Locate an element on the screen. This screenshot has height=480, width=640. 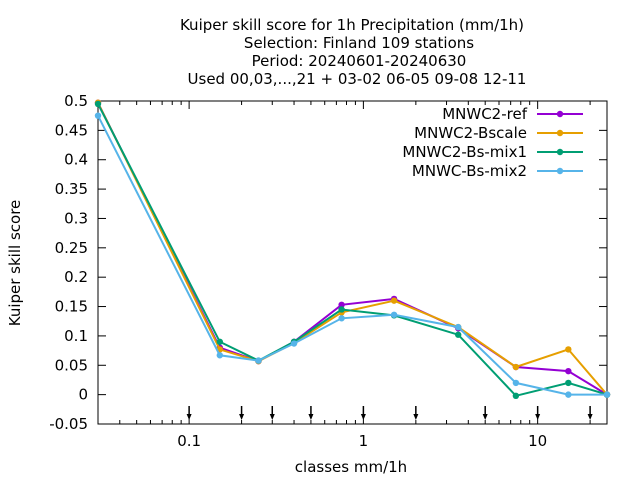
x-tick-label: 1 is located at coordinates (364, 441).